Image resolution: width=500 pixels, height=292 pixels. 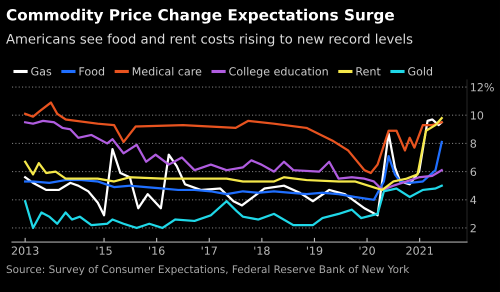 What do you see at coordinates (104, 250) in the screenshot?
I see `x-tick-label: '15` at bounding box center [104, 250].